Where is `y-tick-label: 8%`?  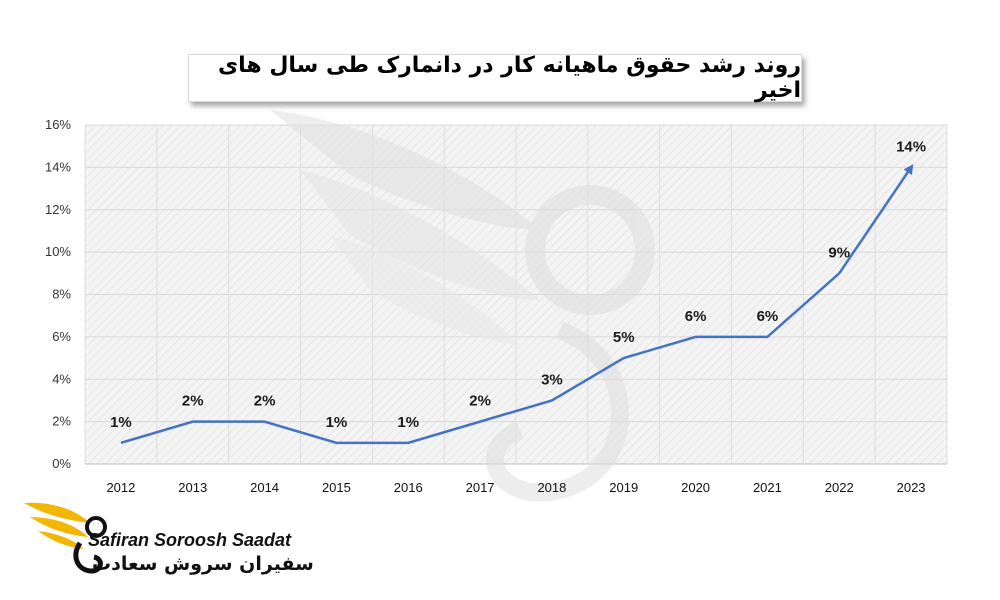
y-tick-label: 8% is located at coordinates (61, 294).